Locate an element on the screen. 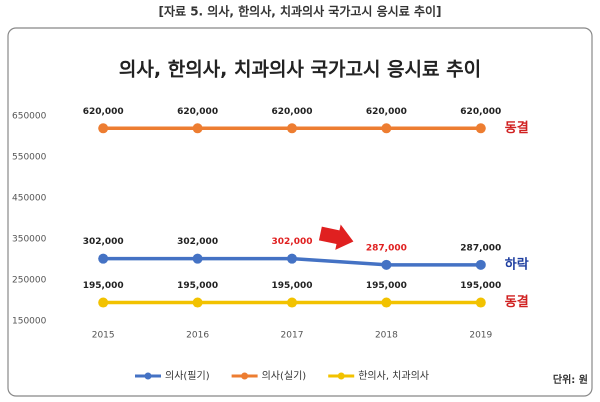 This screenshot has width=600, height=402. y-tick-label: 350000 is located at coordinates (29, 240).